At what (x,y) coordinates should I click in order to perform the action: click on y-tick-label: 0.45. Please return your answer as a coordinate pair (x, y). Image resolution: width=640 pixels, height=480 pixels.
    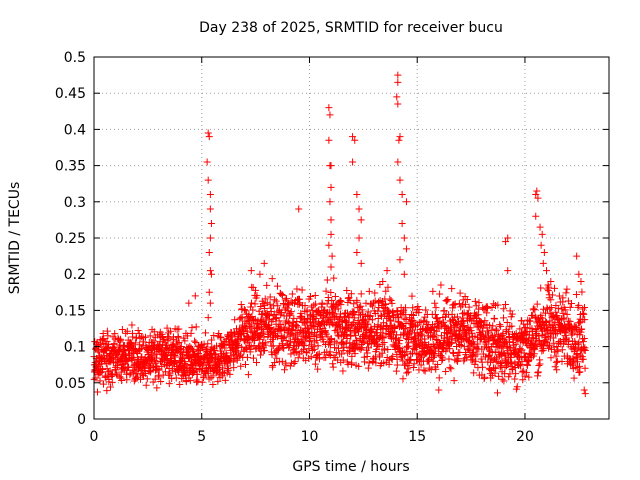
    Looking at the image, I should click on (70, 94).